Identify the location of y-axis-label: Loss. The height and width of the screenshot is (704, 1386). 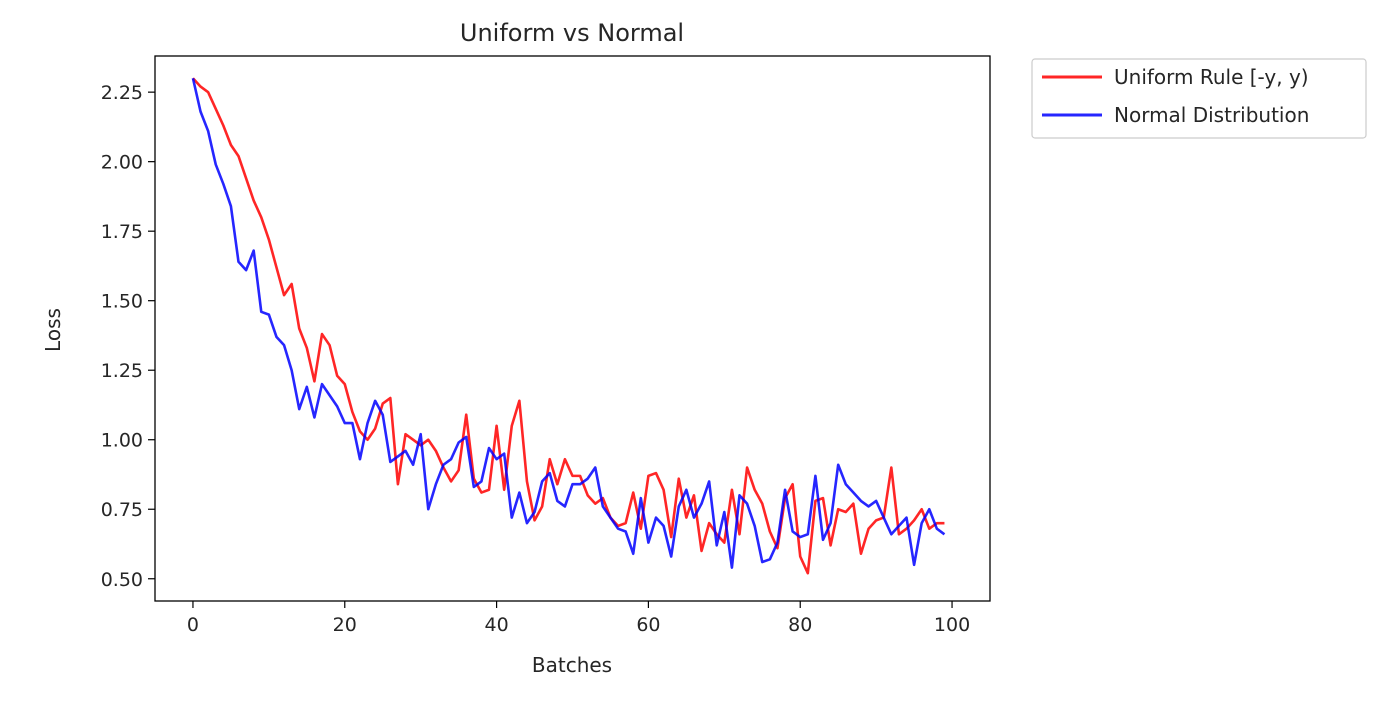
(53, 330).